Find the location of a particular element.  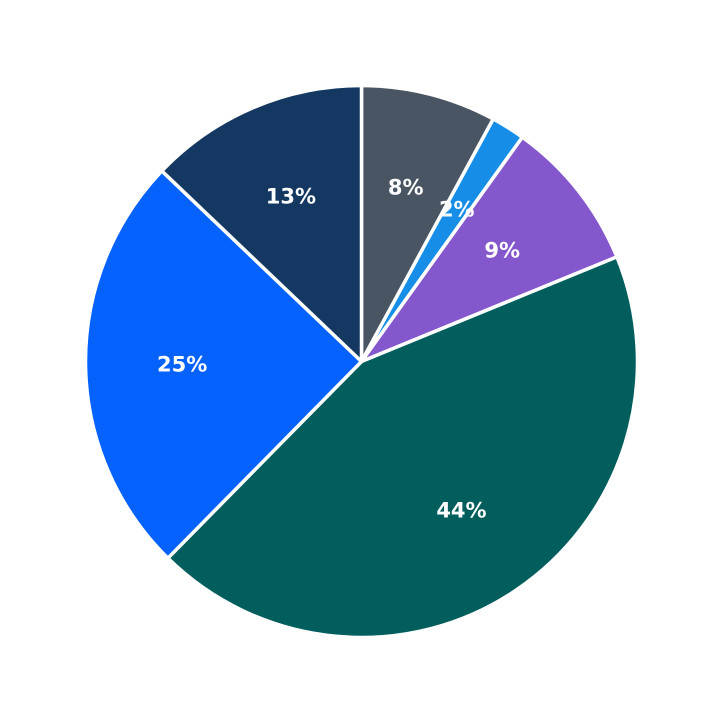

pie-slice-label-3: 44% is located at coordinates (461, 510).